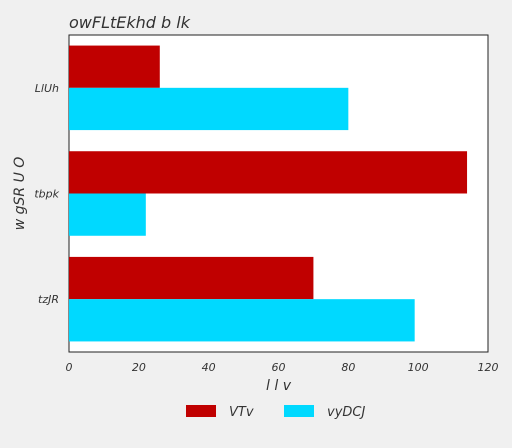  Describe the element at coordinates (107, 214) in the screenshot. I see `bar-vyDCJ-tbpk` at that location.